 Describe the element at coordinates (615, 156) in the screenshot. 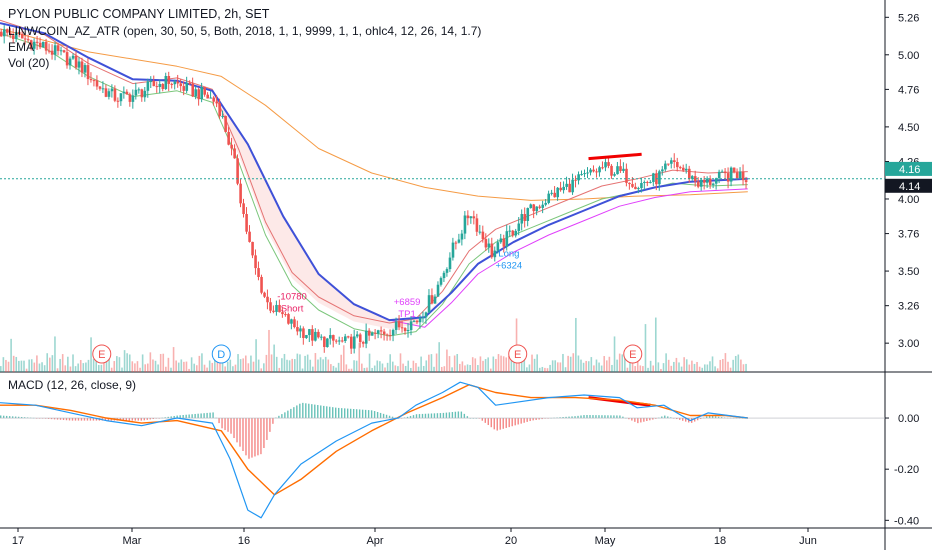

I see `price-divergence-line` at that location.